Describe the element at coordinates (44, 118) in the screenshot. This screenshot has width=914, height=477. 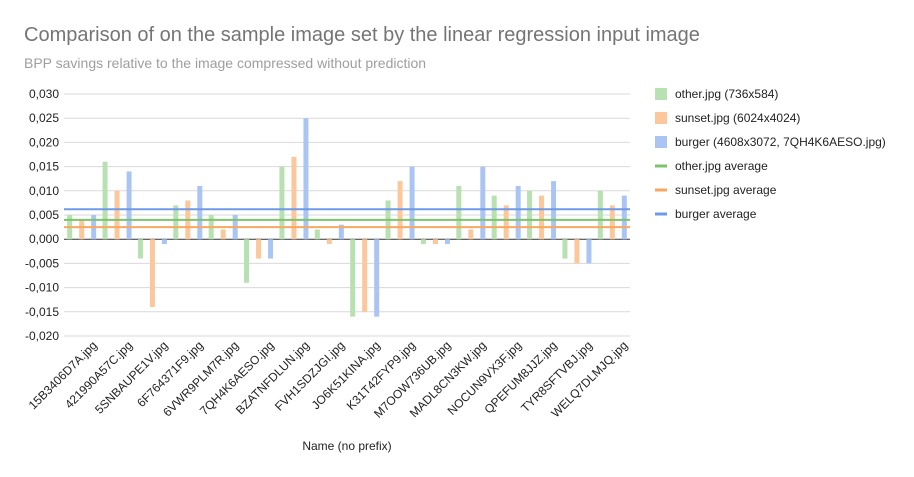
I see `y-tick-label: 0,025` at that location.